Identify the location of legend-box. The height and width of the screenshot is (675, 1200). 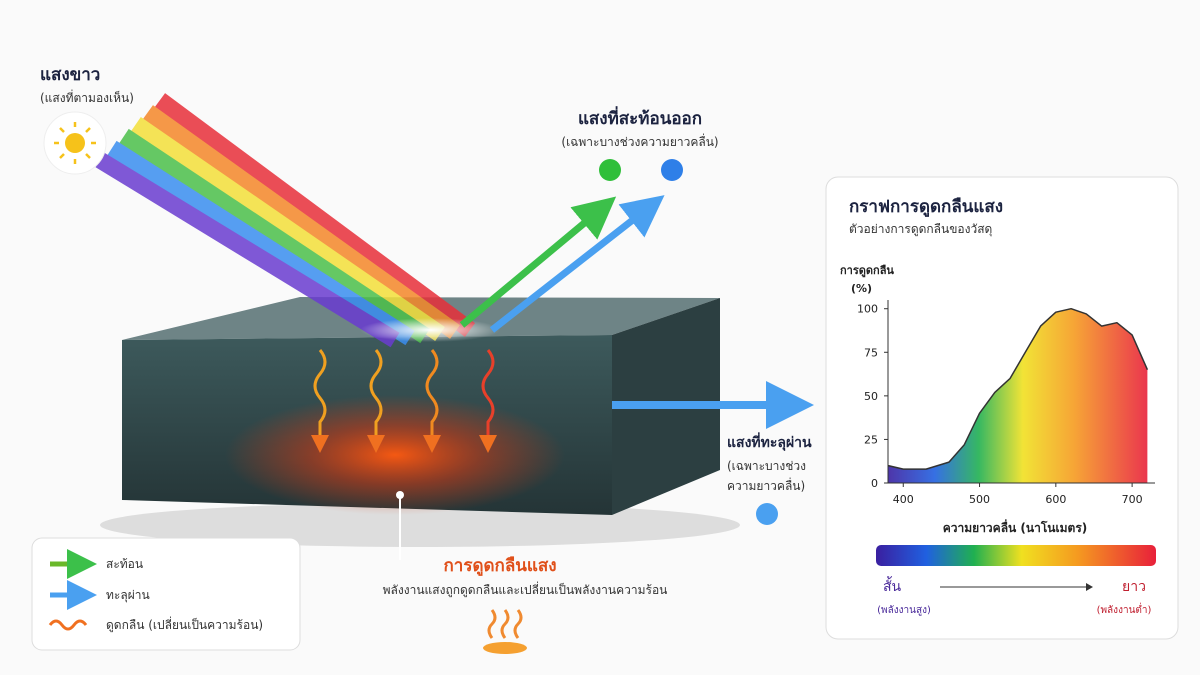
(166, 594).